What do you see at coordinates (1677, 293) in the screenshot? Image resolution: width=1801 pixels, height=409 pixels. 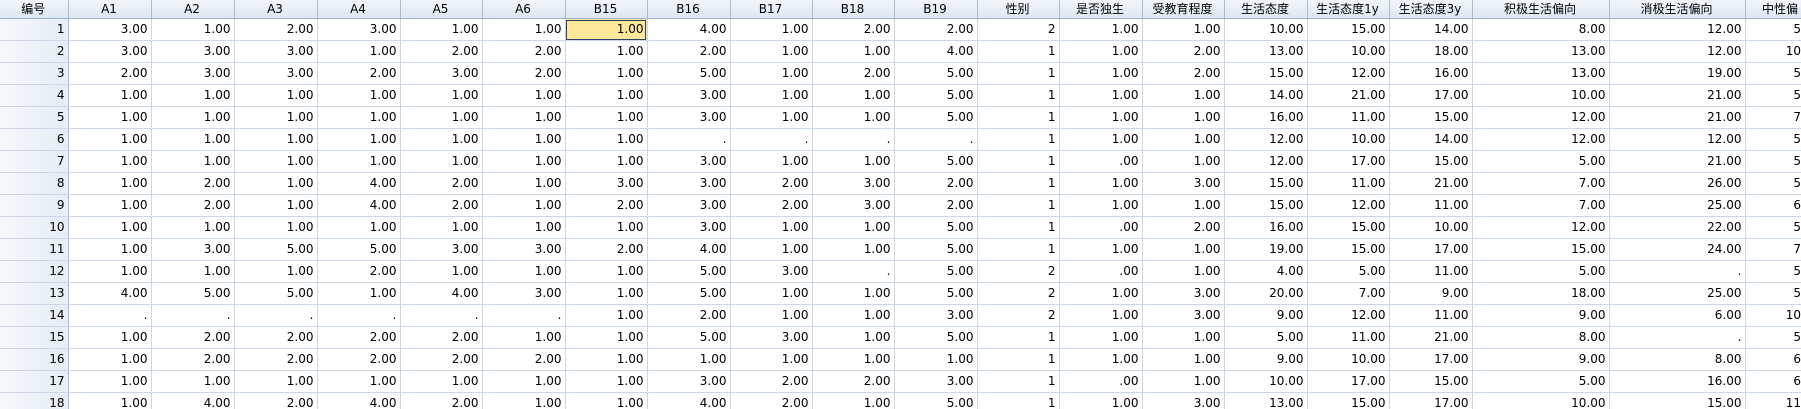 I see `data-cell: 25.00` at bounding box center [1677, 293].